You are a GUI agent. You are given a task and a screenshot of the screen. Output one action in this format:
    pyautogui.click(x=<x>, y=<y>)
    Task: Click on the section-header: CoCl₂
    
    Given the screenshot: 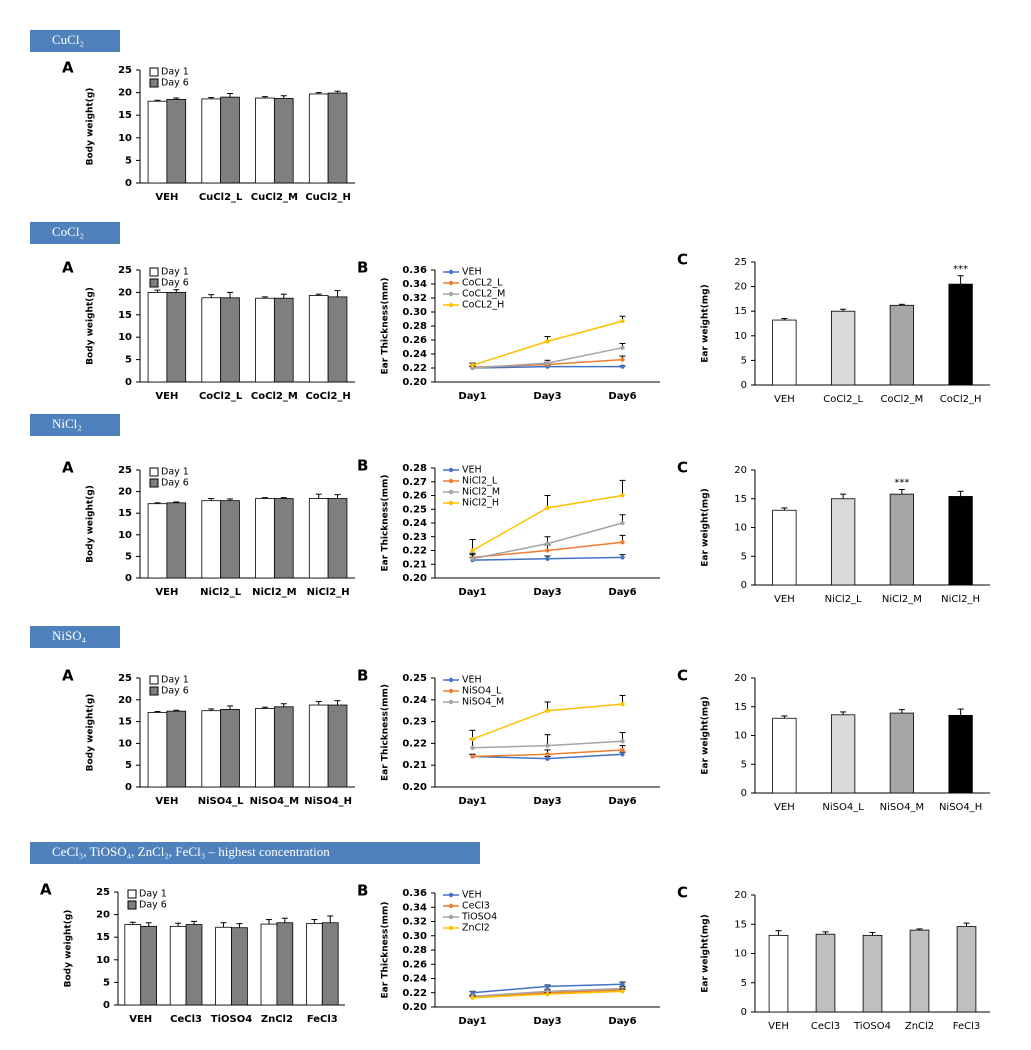 What is the action you would take?
    pyautogui.click(x=68, y=231)
    